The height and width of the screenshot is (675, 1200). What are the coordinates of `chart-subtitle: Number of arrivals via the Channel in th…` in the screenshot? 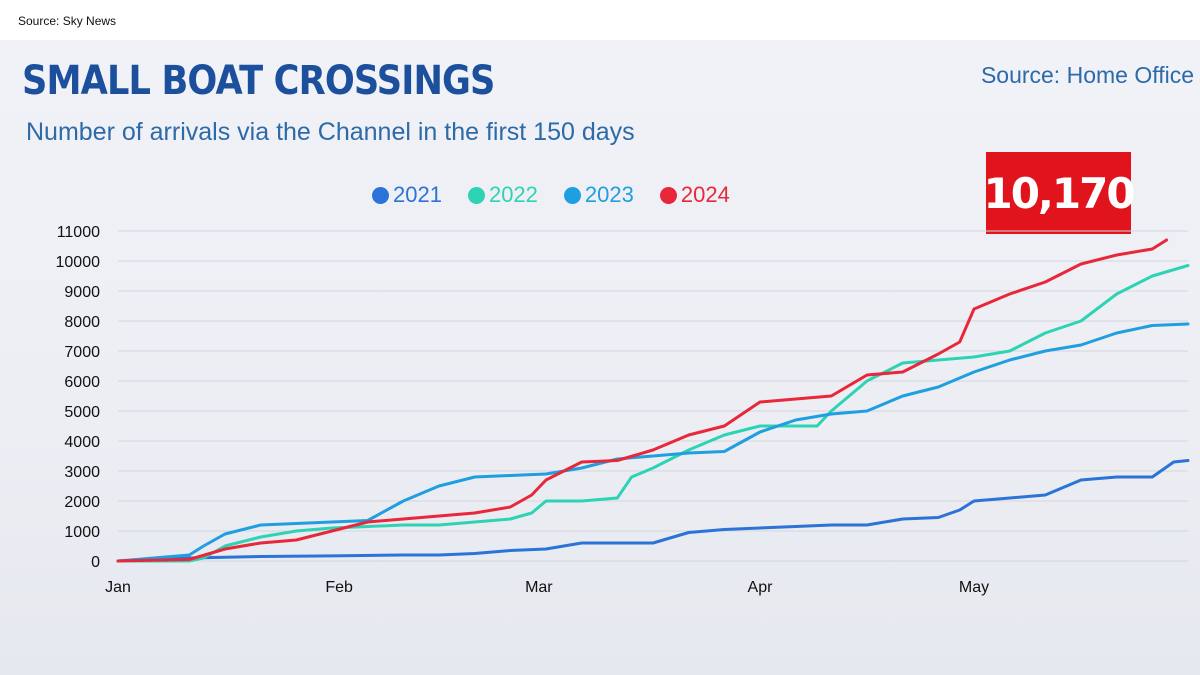 It's located at (330, 132).